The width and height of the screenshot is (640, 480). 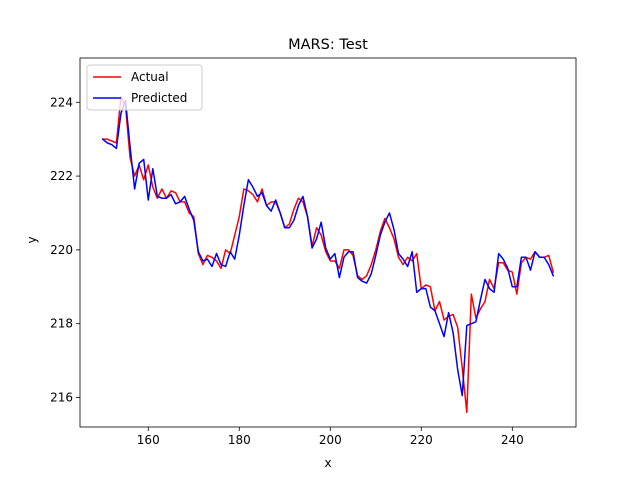 What do you see at coordinates (159, 98) in the screenshot?
I see `legend-label-predicted: Predicted` at bounding box center [159, 98].